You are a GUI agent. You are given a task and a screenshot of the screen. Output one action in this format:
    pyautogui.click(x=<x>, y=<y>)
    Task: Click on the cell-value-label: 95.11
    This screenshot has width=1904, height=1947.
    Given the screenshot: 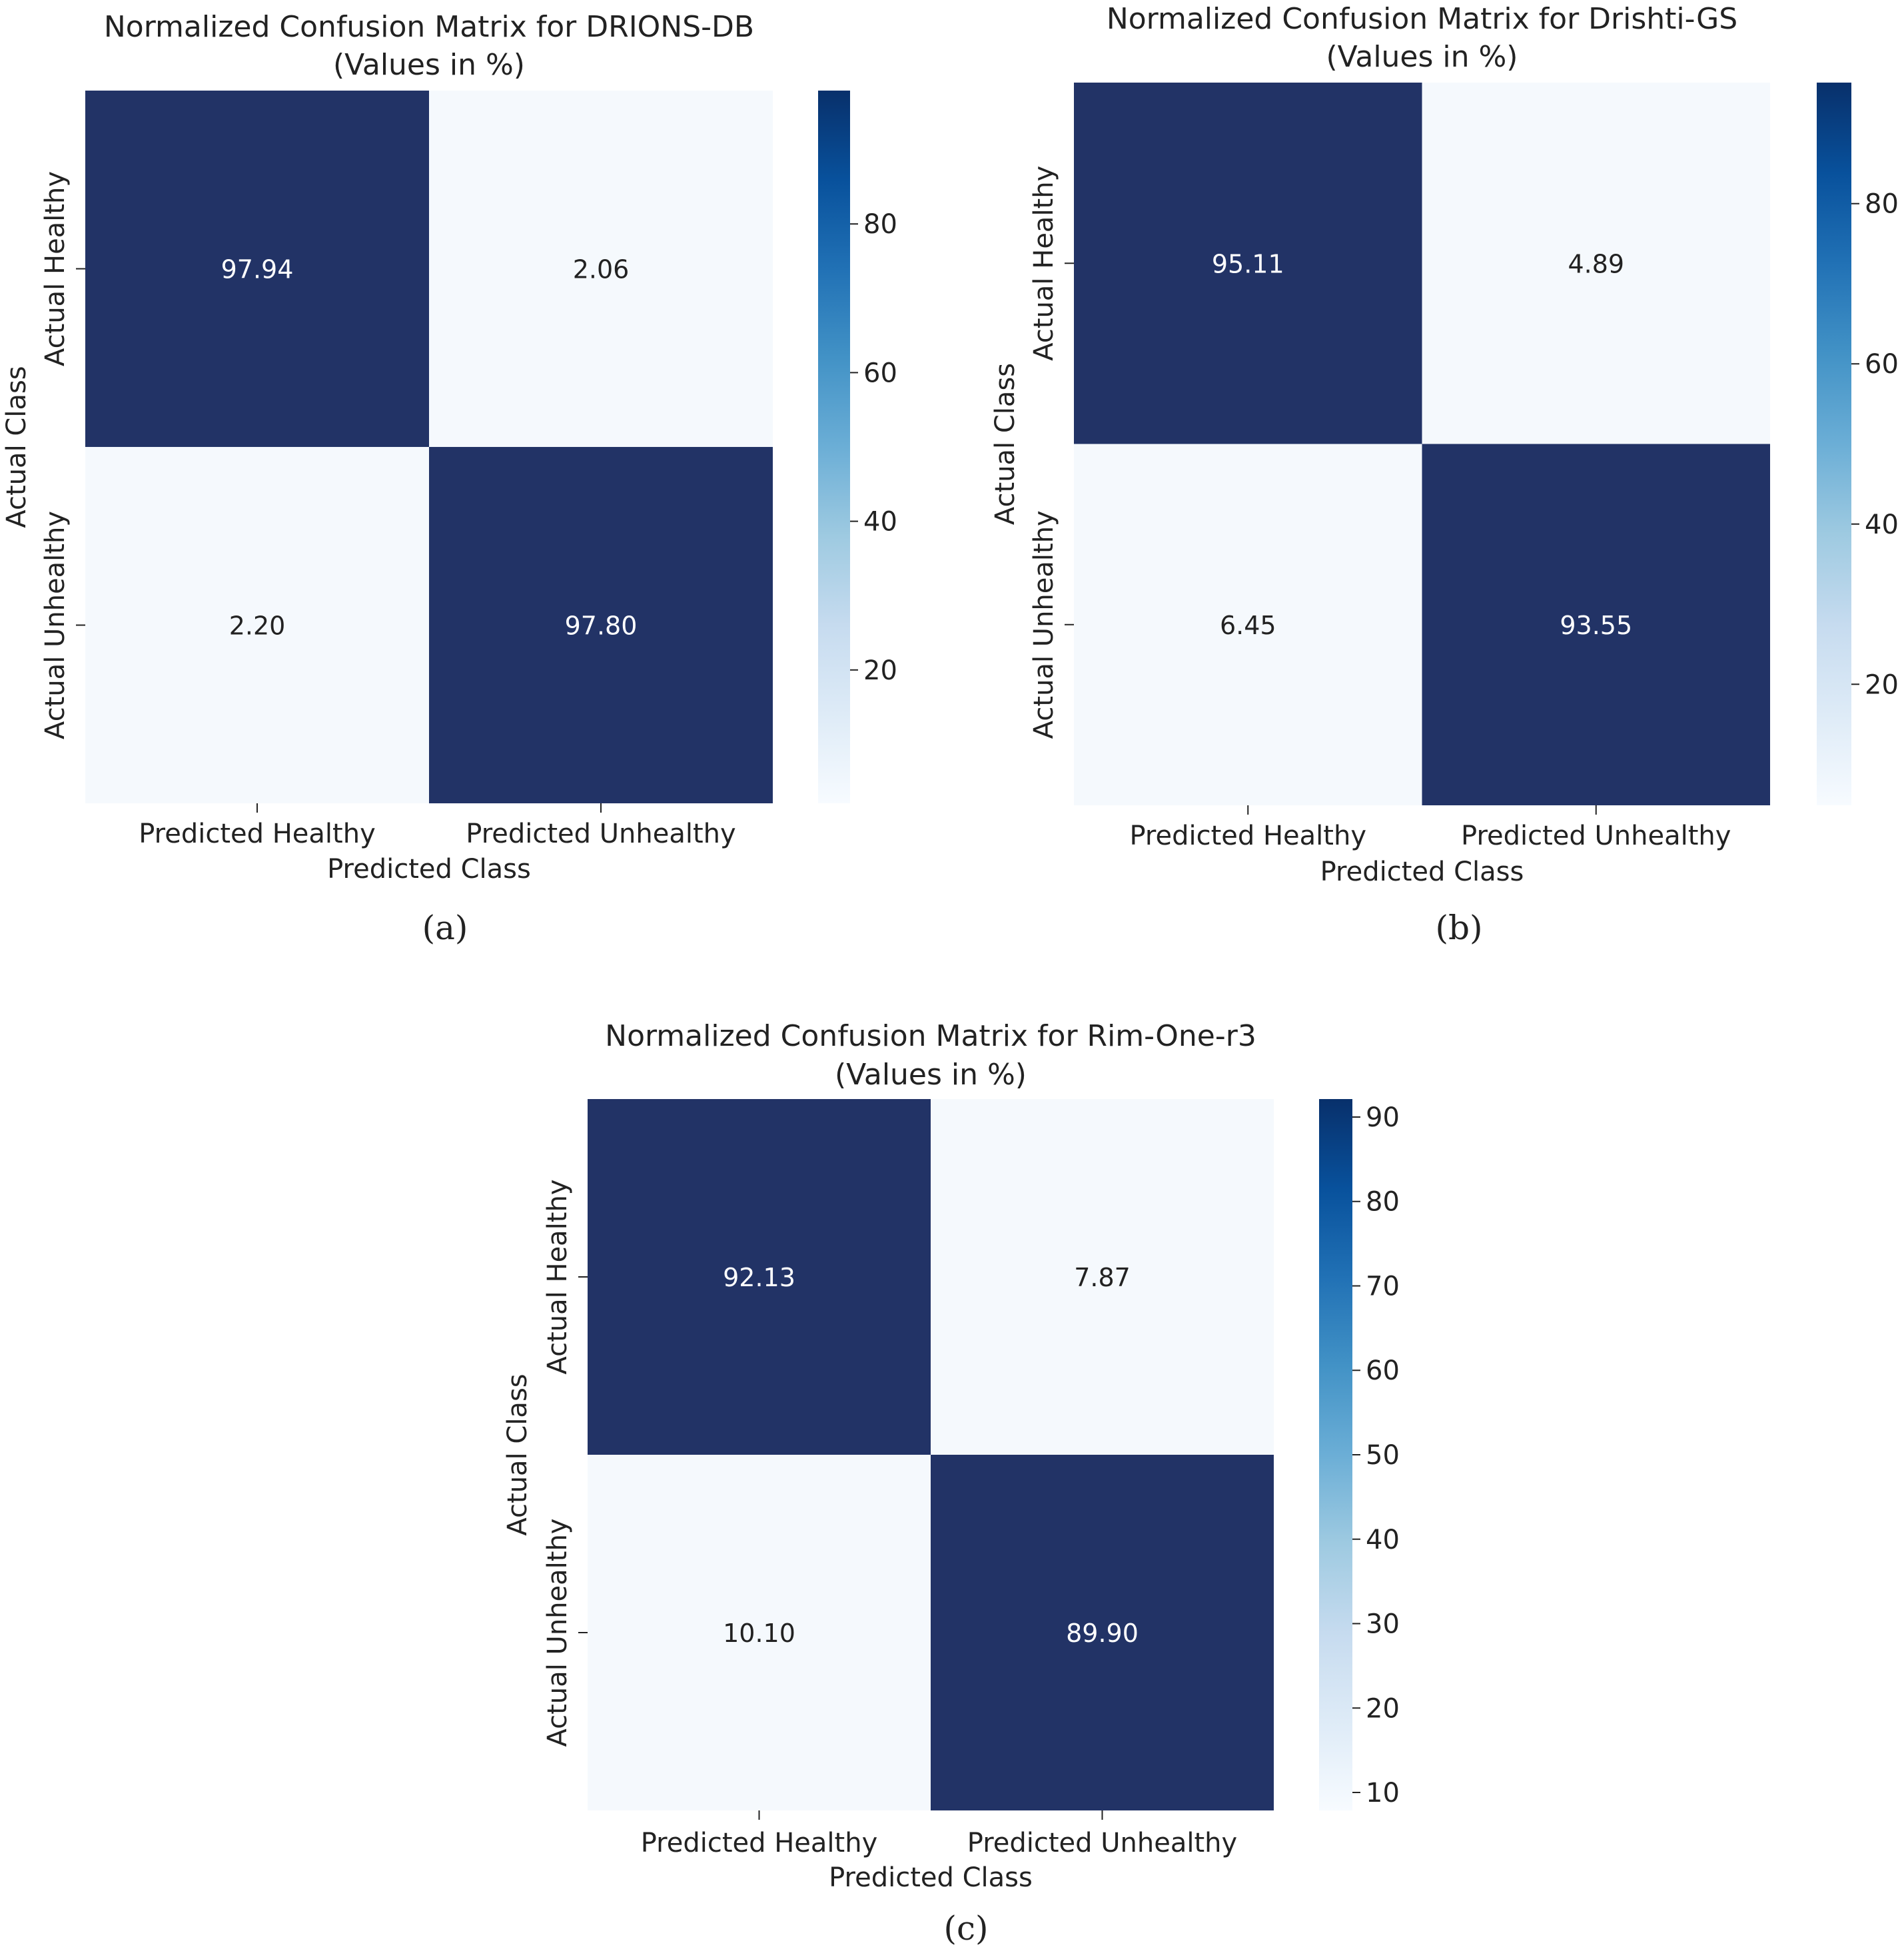 What is the action you would take?
    pyautogui.click(x=1248, y=263)
    